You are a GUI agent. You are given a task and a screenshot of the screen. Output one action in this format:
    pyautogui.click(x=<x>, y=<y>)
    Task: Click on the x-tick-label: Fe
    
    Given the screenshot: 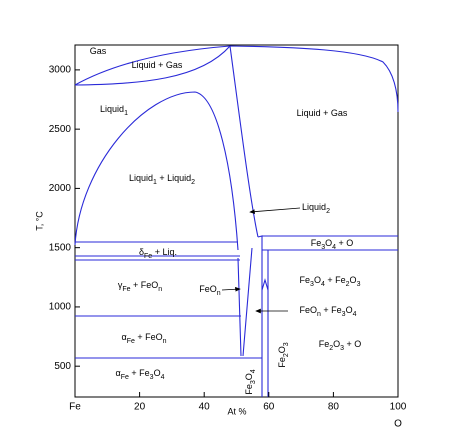 What is the action you would take?
    pyautogui.click(x=75, y=407)
    